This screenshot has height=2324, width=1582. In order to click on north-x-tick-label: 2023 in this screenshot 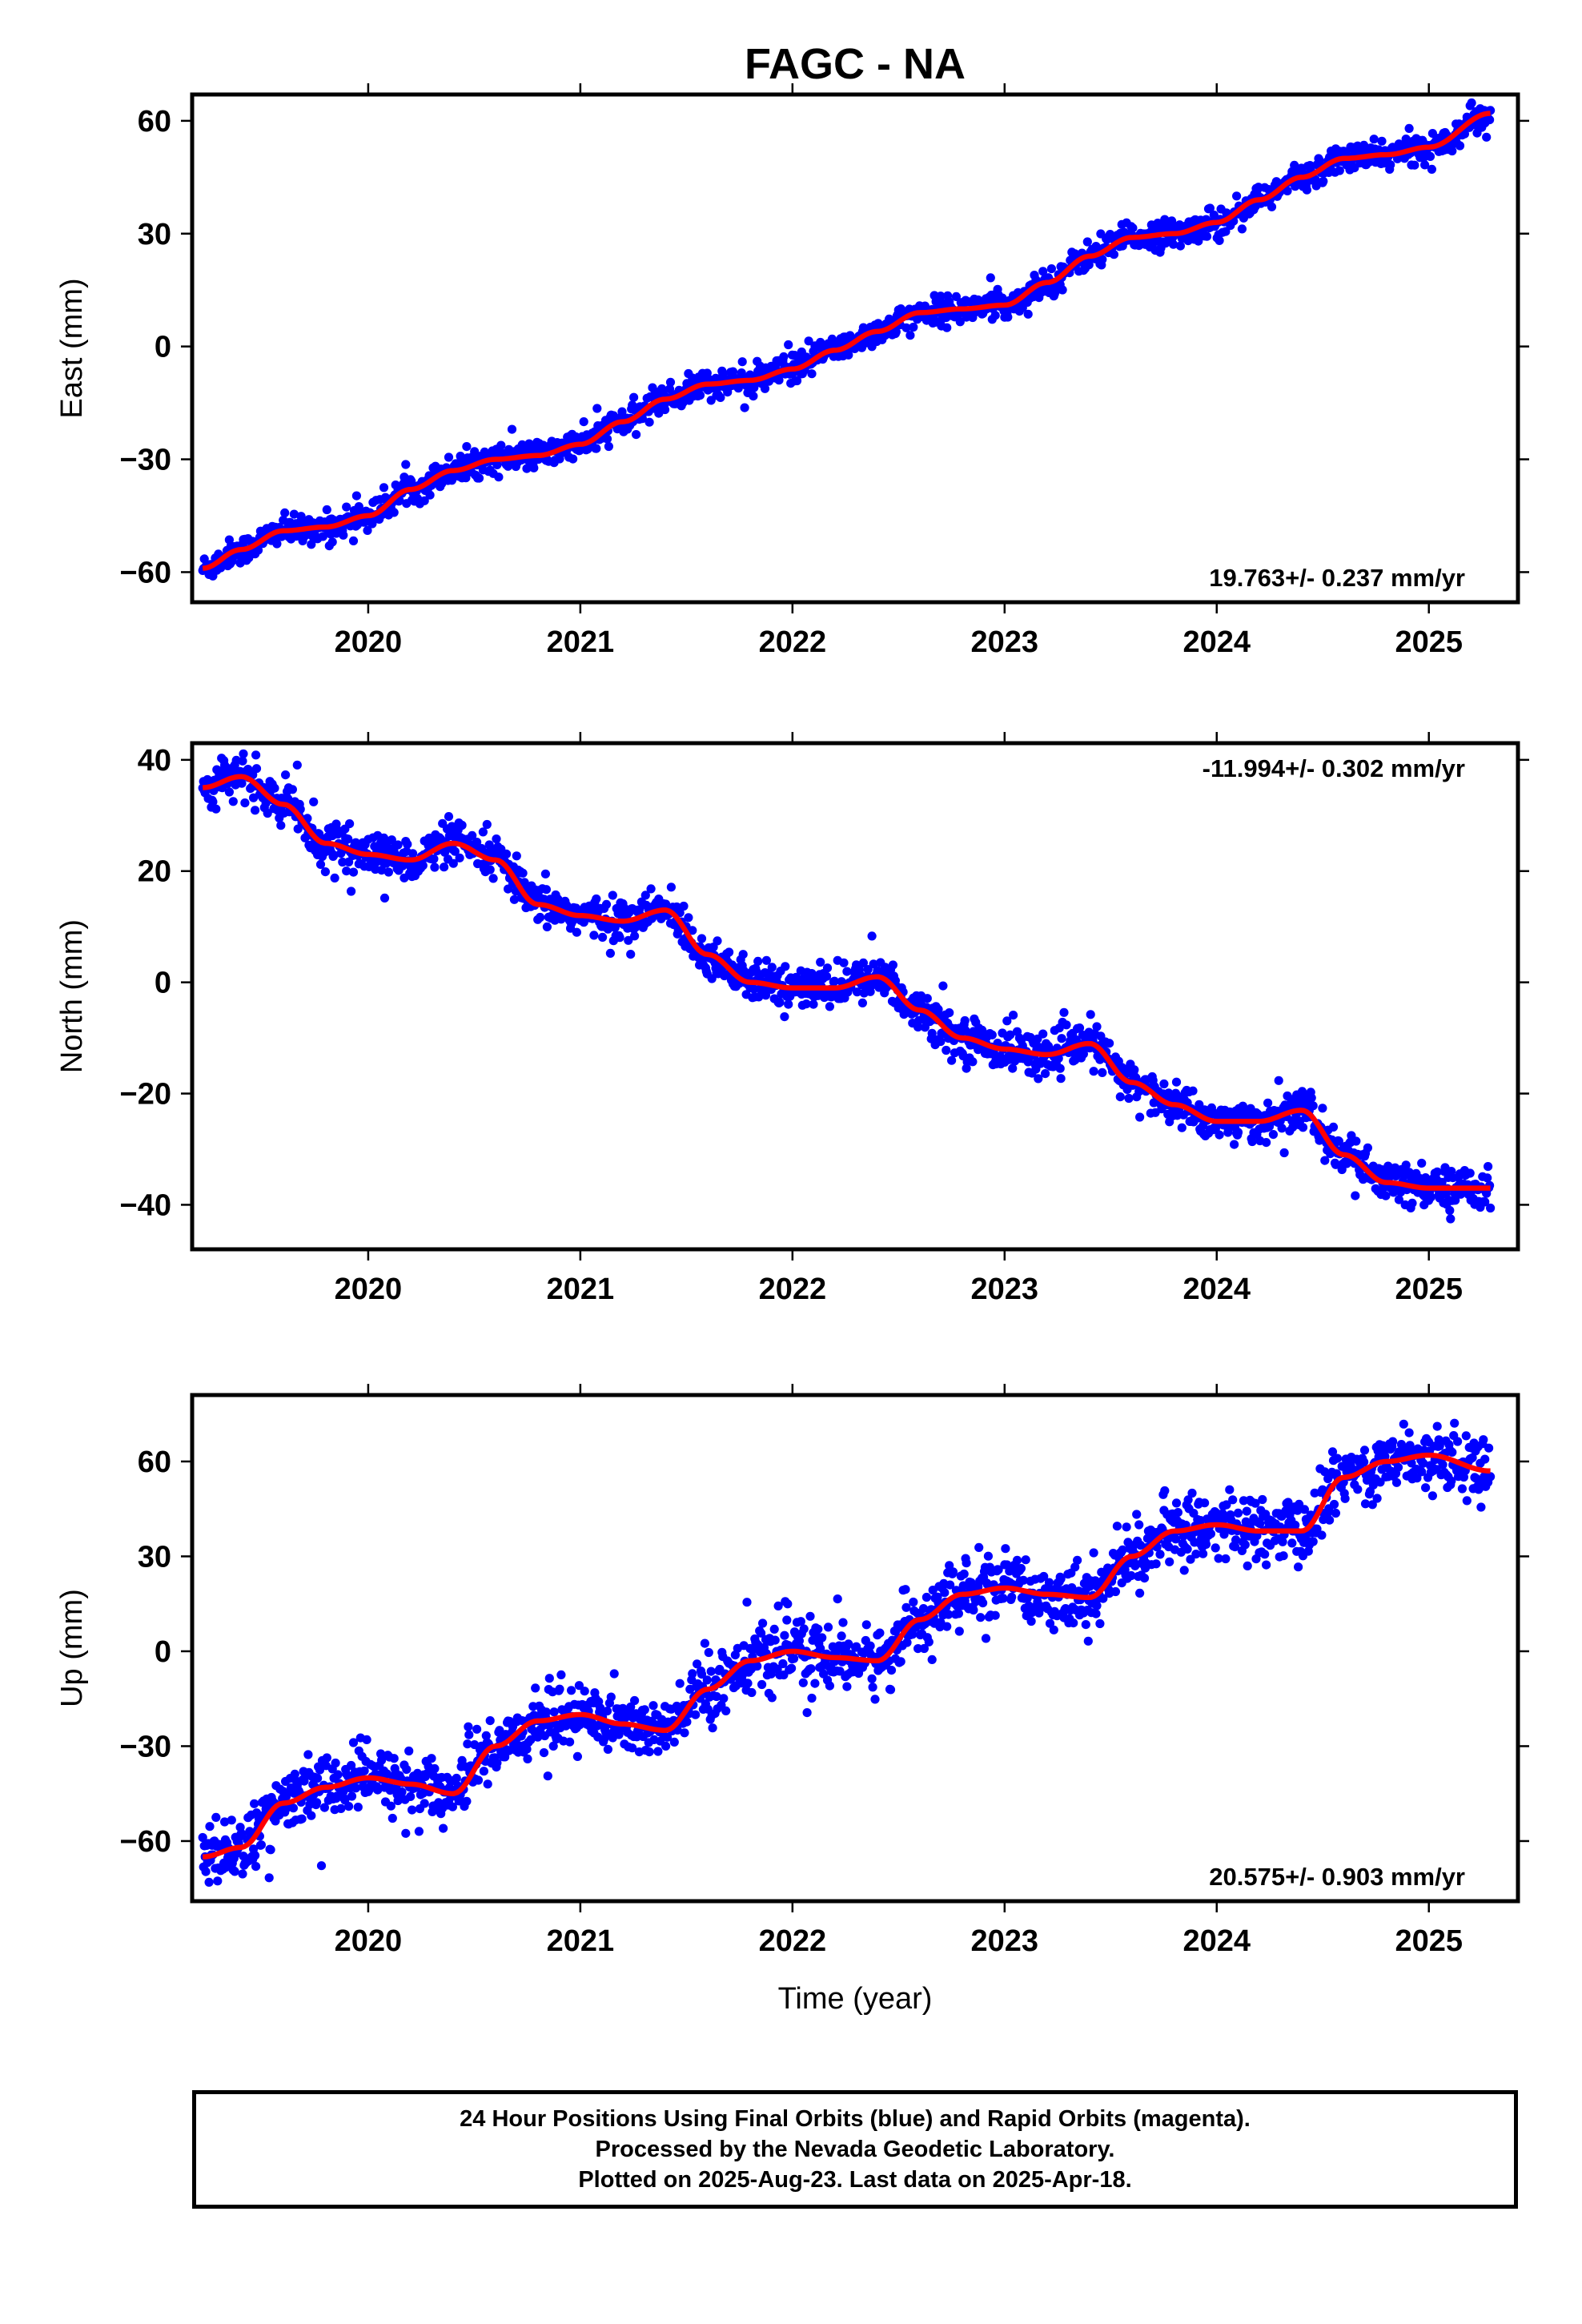, I will do `click(1005, 1289)`.